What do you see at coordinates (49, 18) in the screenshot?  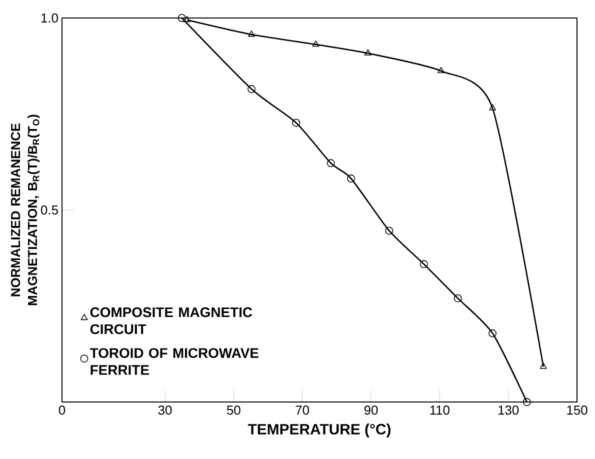 I see `y-tick-label: 1.0` at bounding box center [49, 18].